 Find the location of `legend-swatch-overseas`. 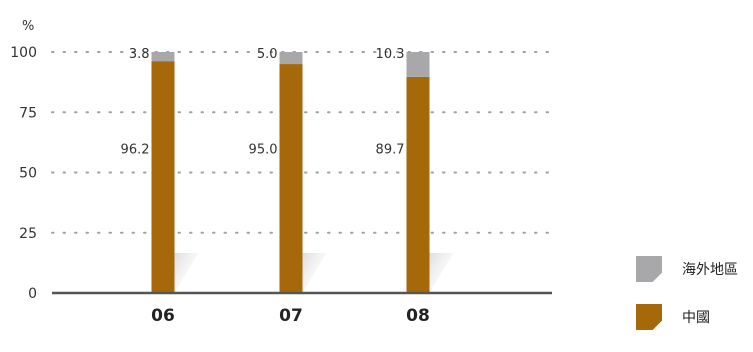

legend-swatch-overseas is located at coordinates (649, 269).